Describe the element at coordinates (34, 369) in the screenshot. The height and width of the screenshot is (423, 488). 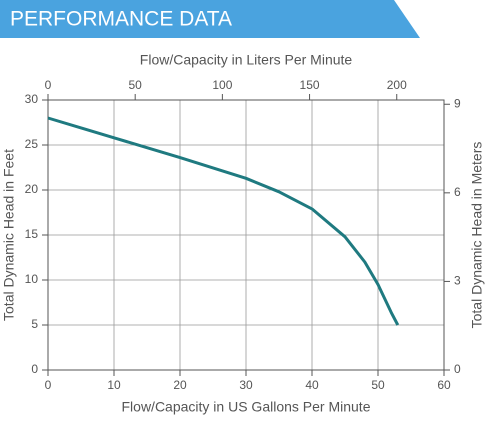
I see `y-tick-label: 0` at that location.